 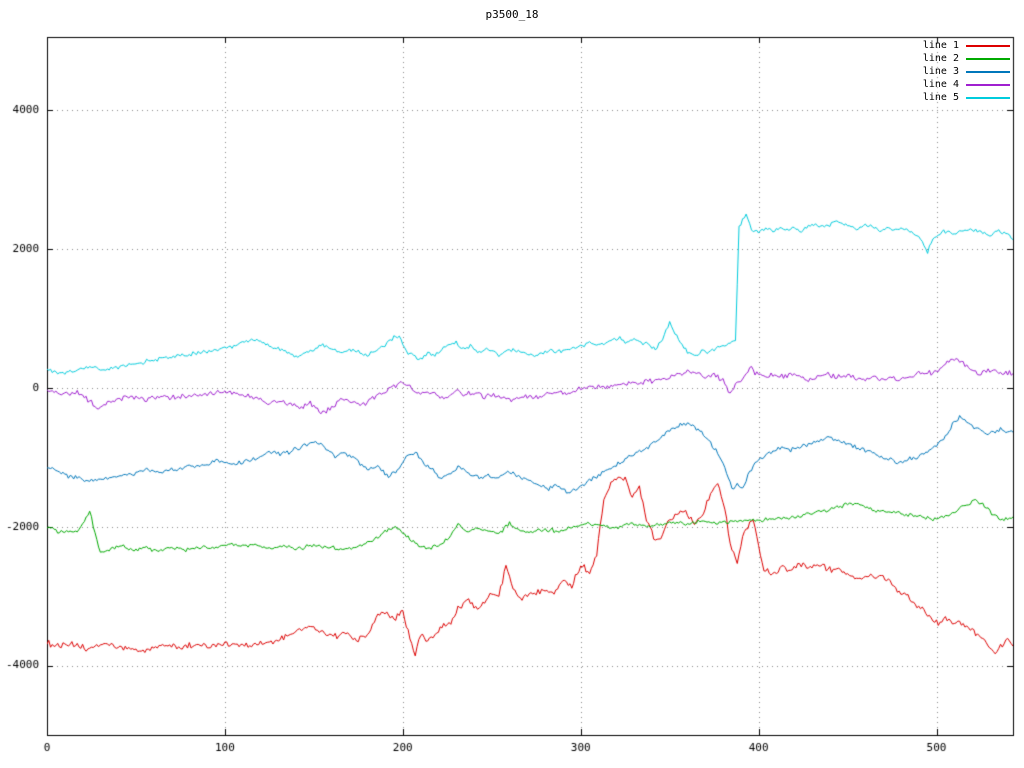 I want to click on legend-item: line 3, so click(x=966, y=72).